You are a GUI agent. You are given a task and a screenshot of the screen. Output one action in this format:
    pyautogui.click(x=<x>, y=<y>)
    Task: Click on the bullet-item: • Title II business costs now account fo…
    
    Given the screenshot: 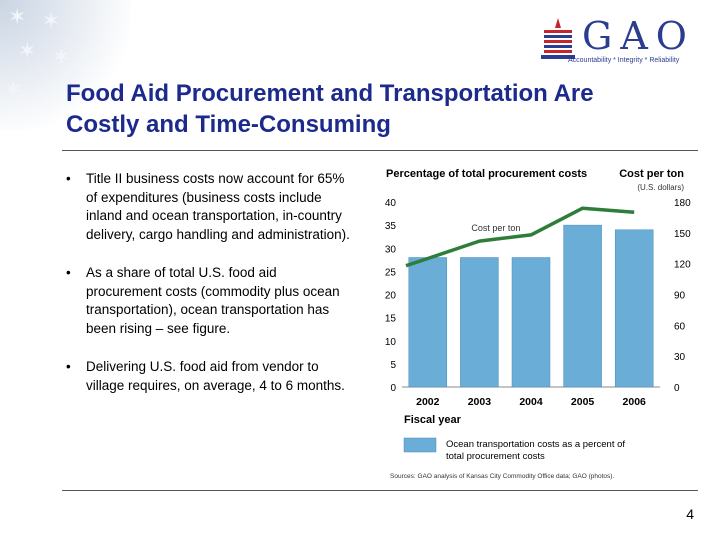 What is the action you would take?
    pyautogui.click(x=211, y=207)
    